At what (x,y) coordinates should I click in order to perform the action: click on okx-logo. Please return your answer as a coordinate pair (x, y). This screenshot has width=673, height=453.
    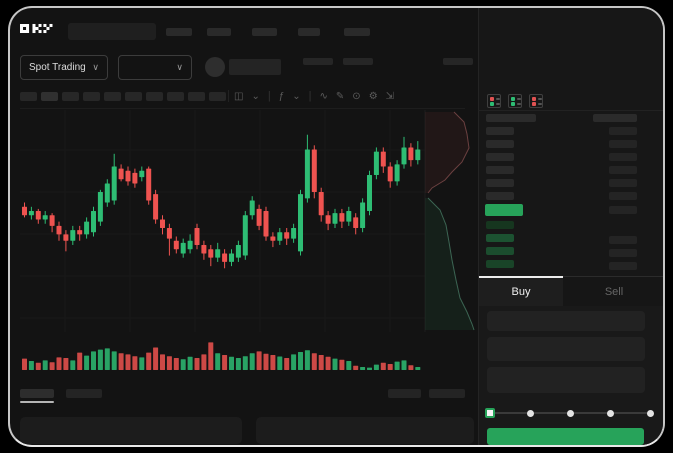
    Looking at the image, I should click on (36, 28).